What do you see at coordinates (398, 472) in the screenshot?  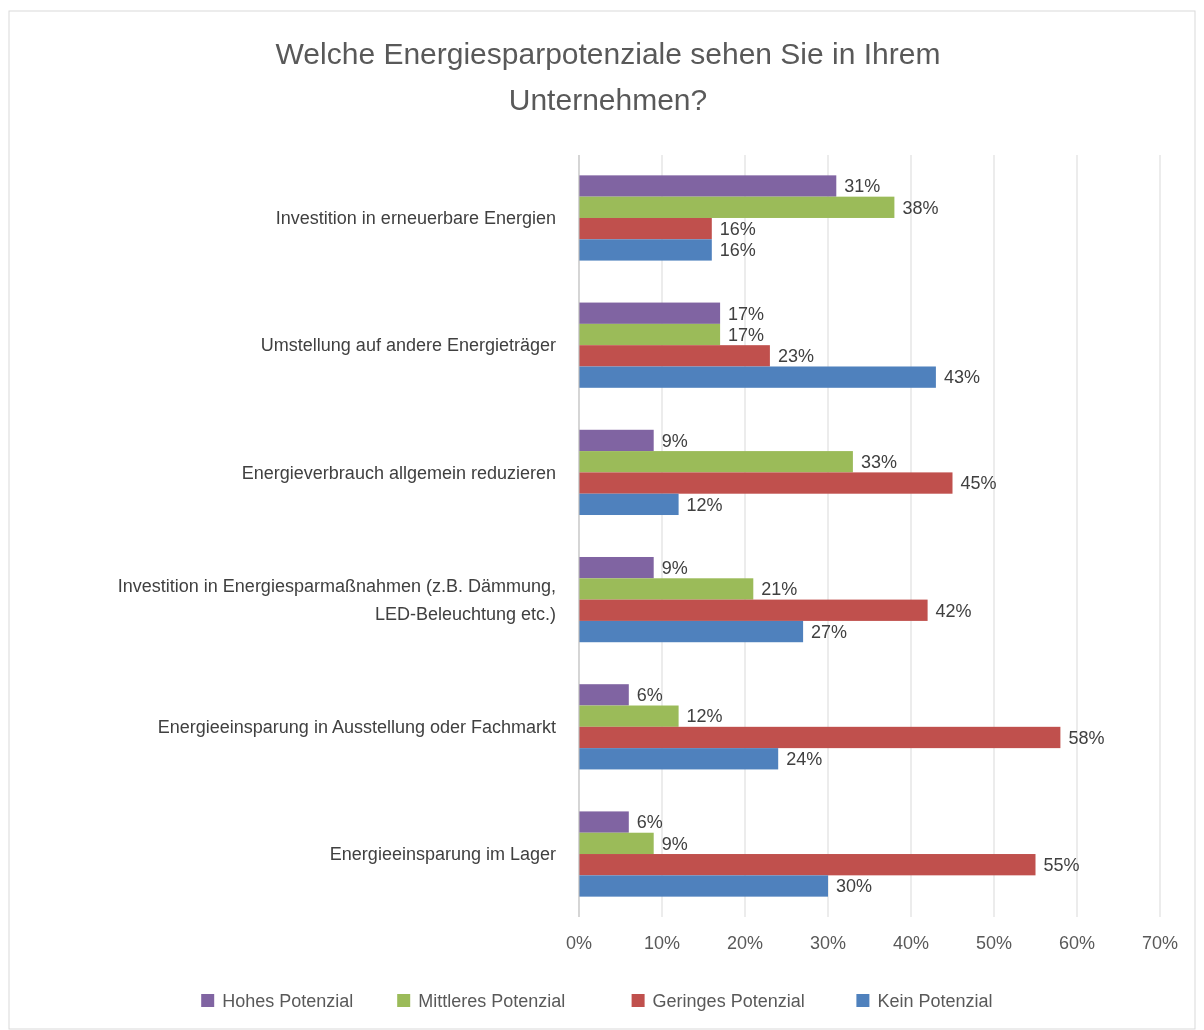 I see `y-tick-label: Energieverbrauch allgemein reduzieren` at bounding box center [398, 472].